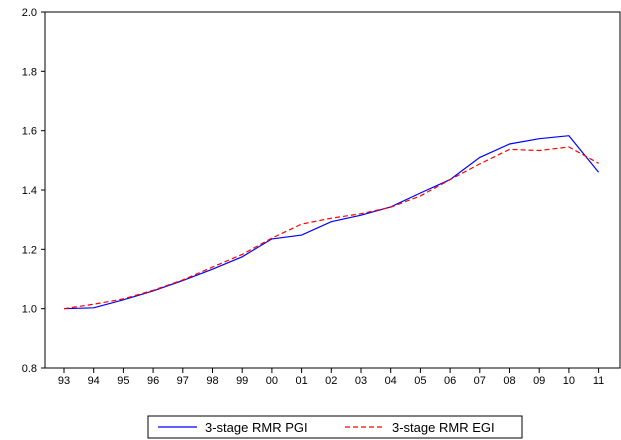 This screenshot has width=621, height=440. I want to click on y-tick-label: 1.6, so click(29, 132).